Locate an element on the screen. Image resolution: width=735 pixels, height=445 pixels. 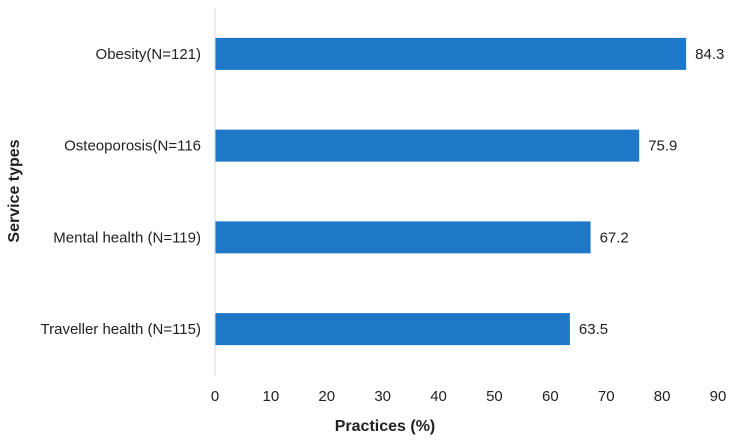
data-label: 63.5 is located at coordinates (593, 329).